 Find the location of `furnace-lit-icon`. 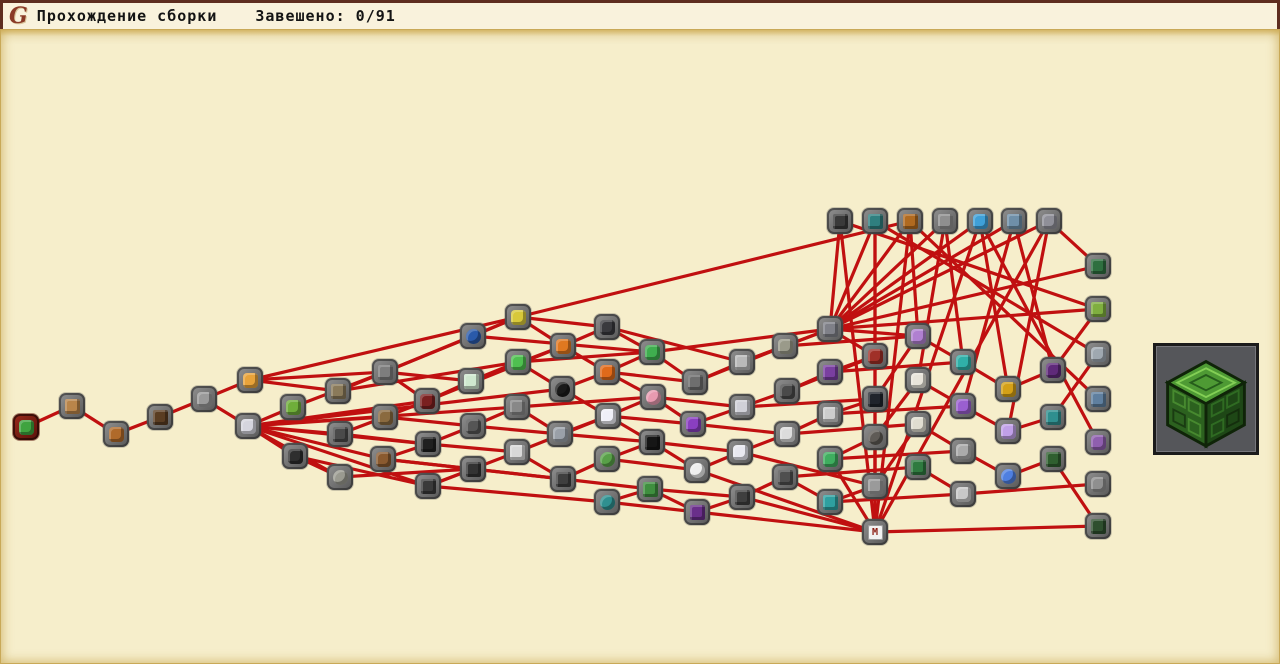

furnace-lit-icon is located at coordinates (695, 382).